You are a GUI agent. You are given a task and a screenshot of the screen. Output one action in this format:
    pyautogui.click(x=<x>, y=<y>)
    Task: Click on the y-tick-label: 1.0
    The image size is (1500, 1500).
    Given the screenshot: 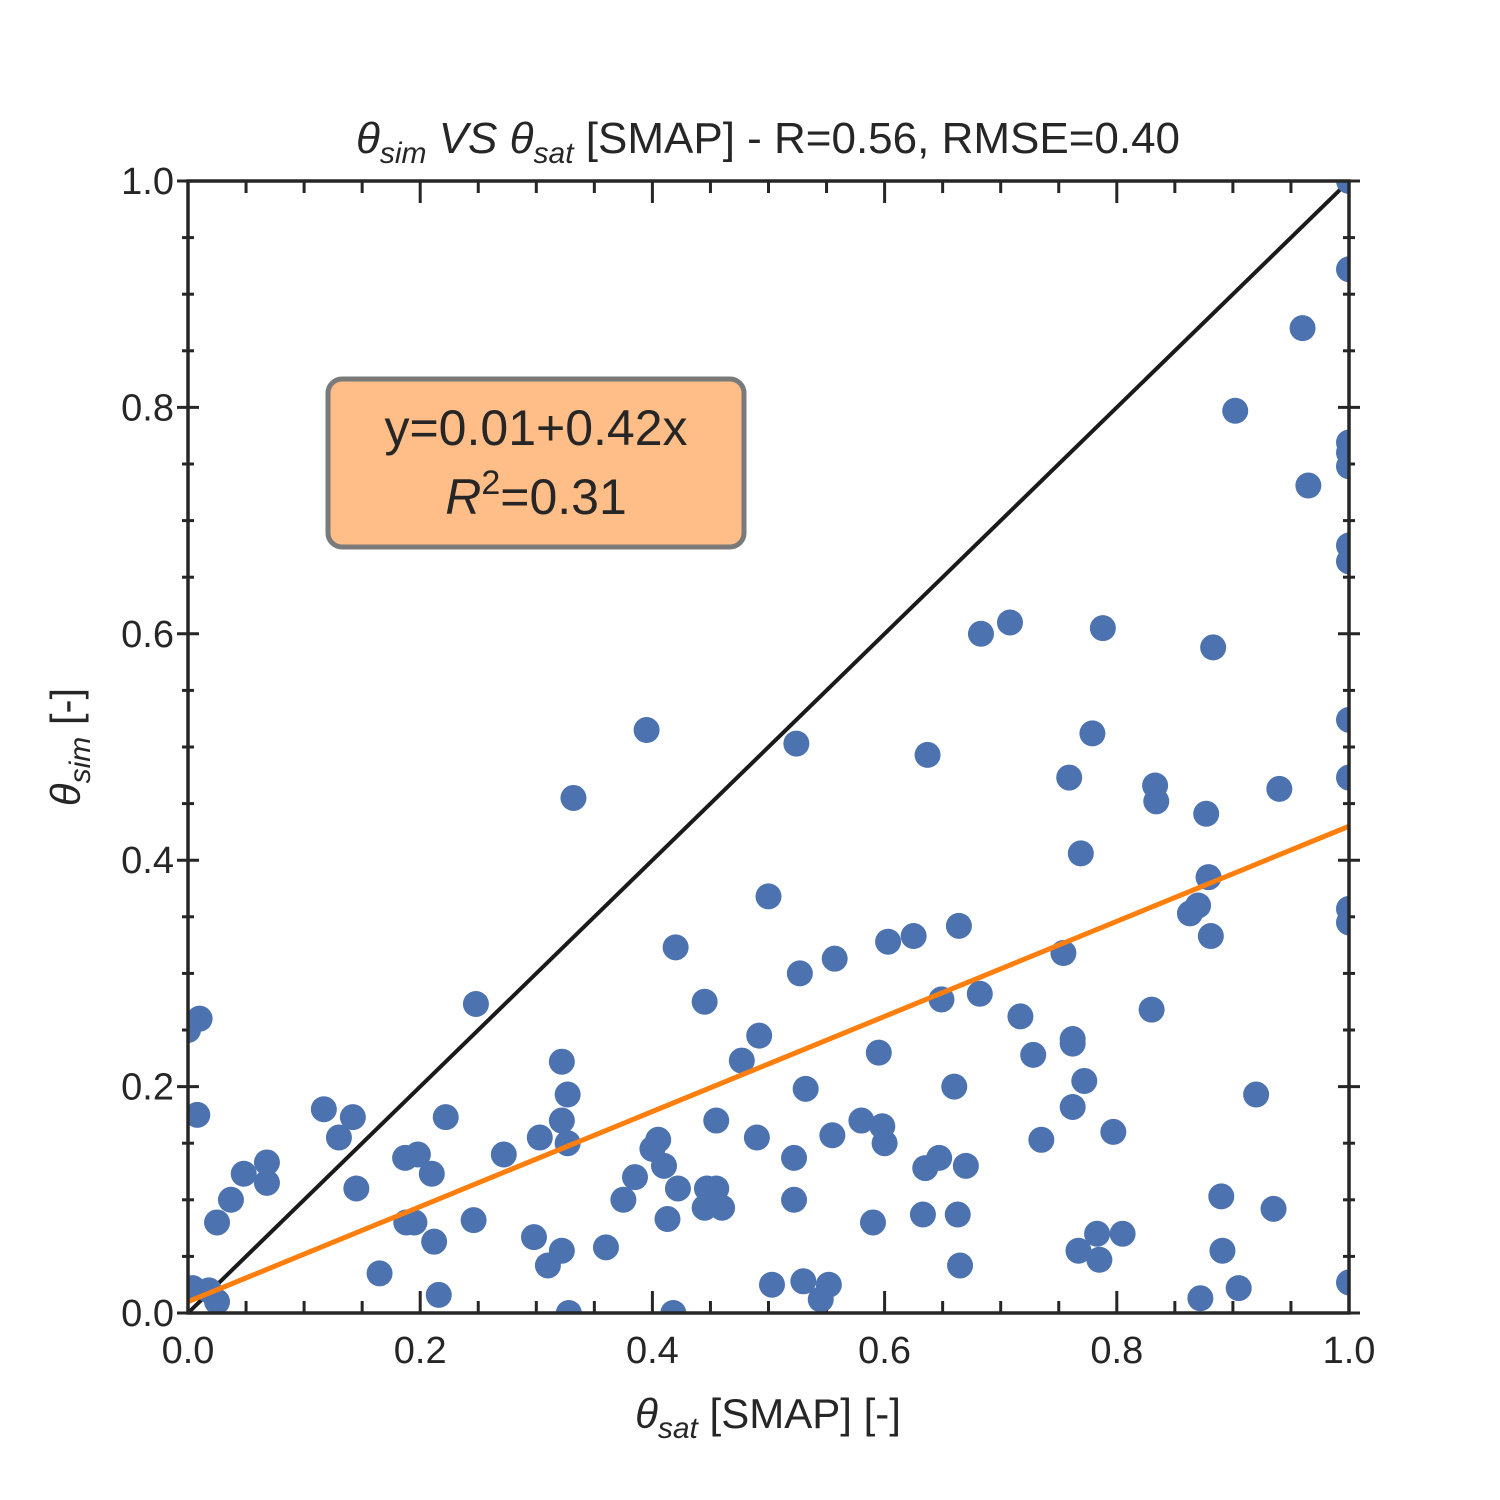 What is the action you would take?
    pyautogui.click(x=147, y=182)
    